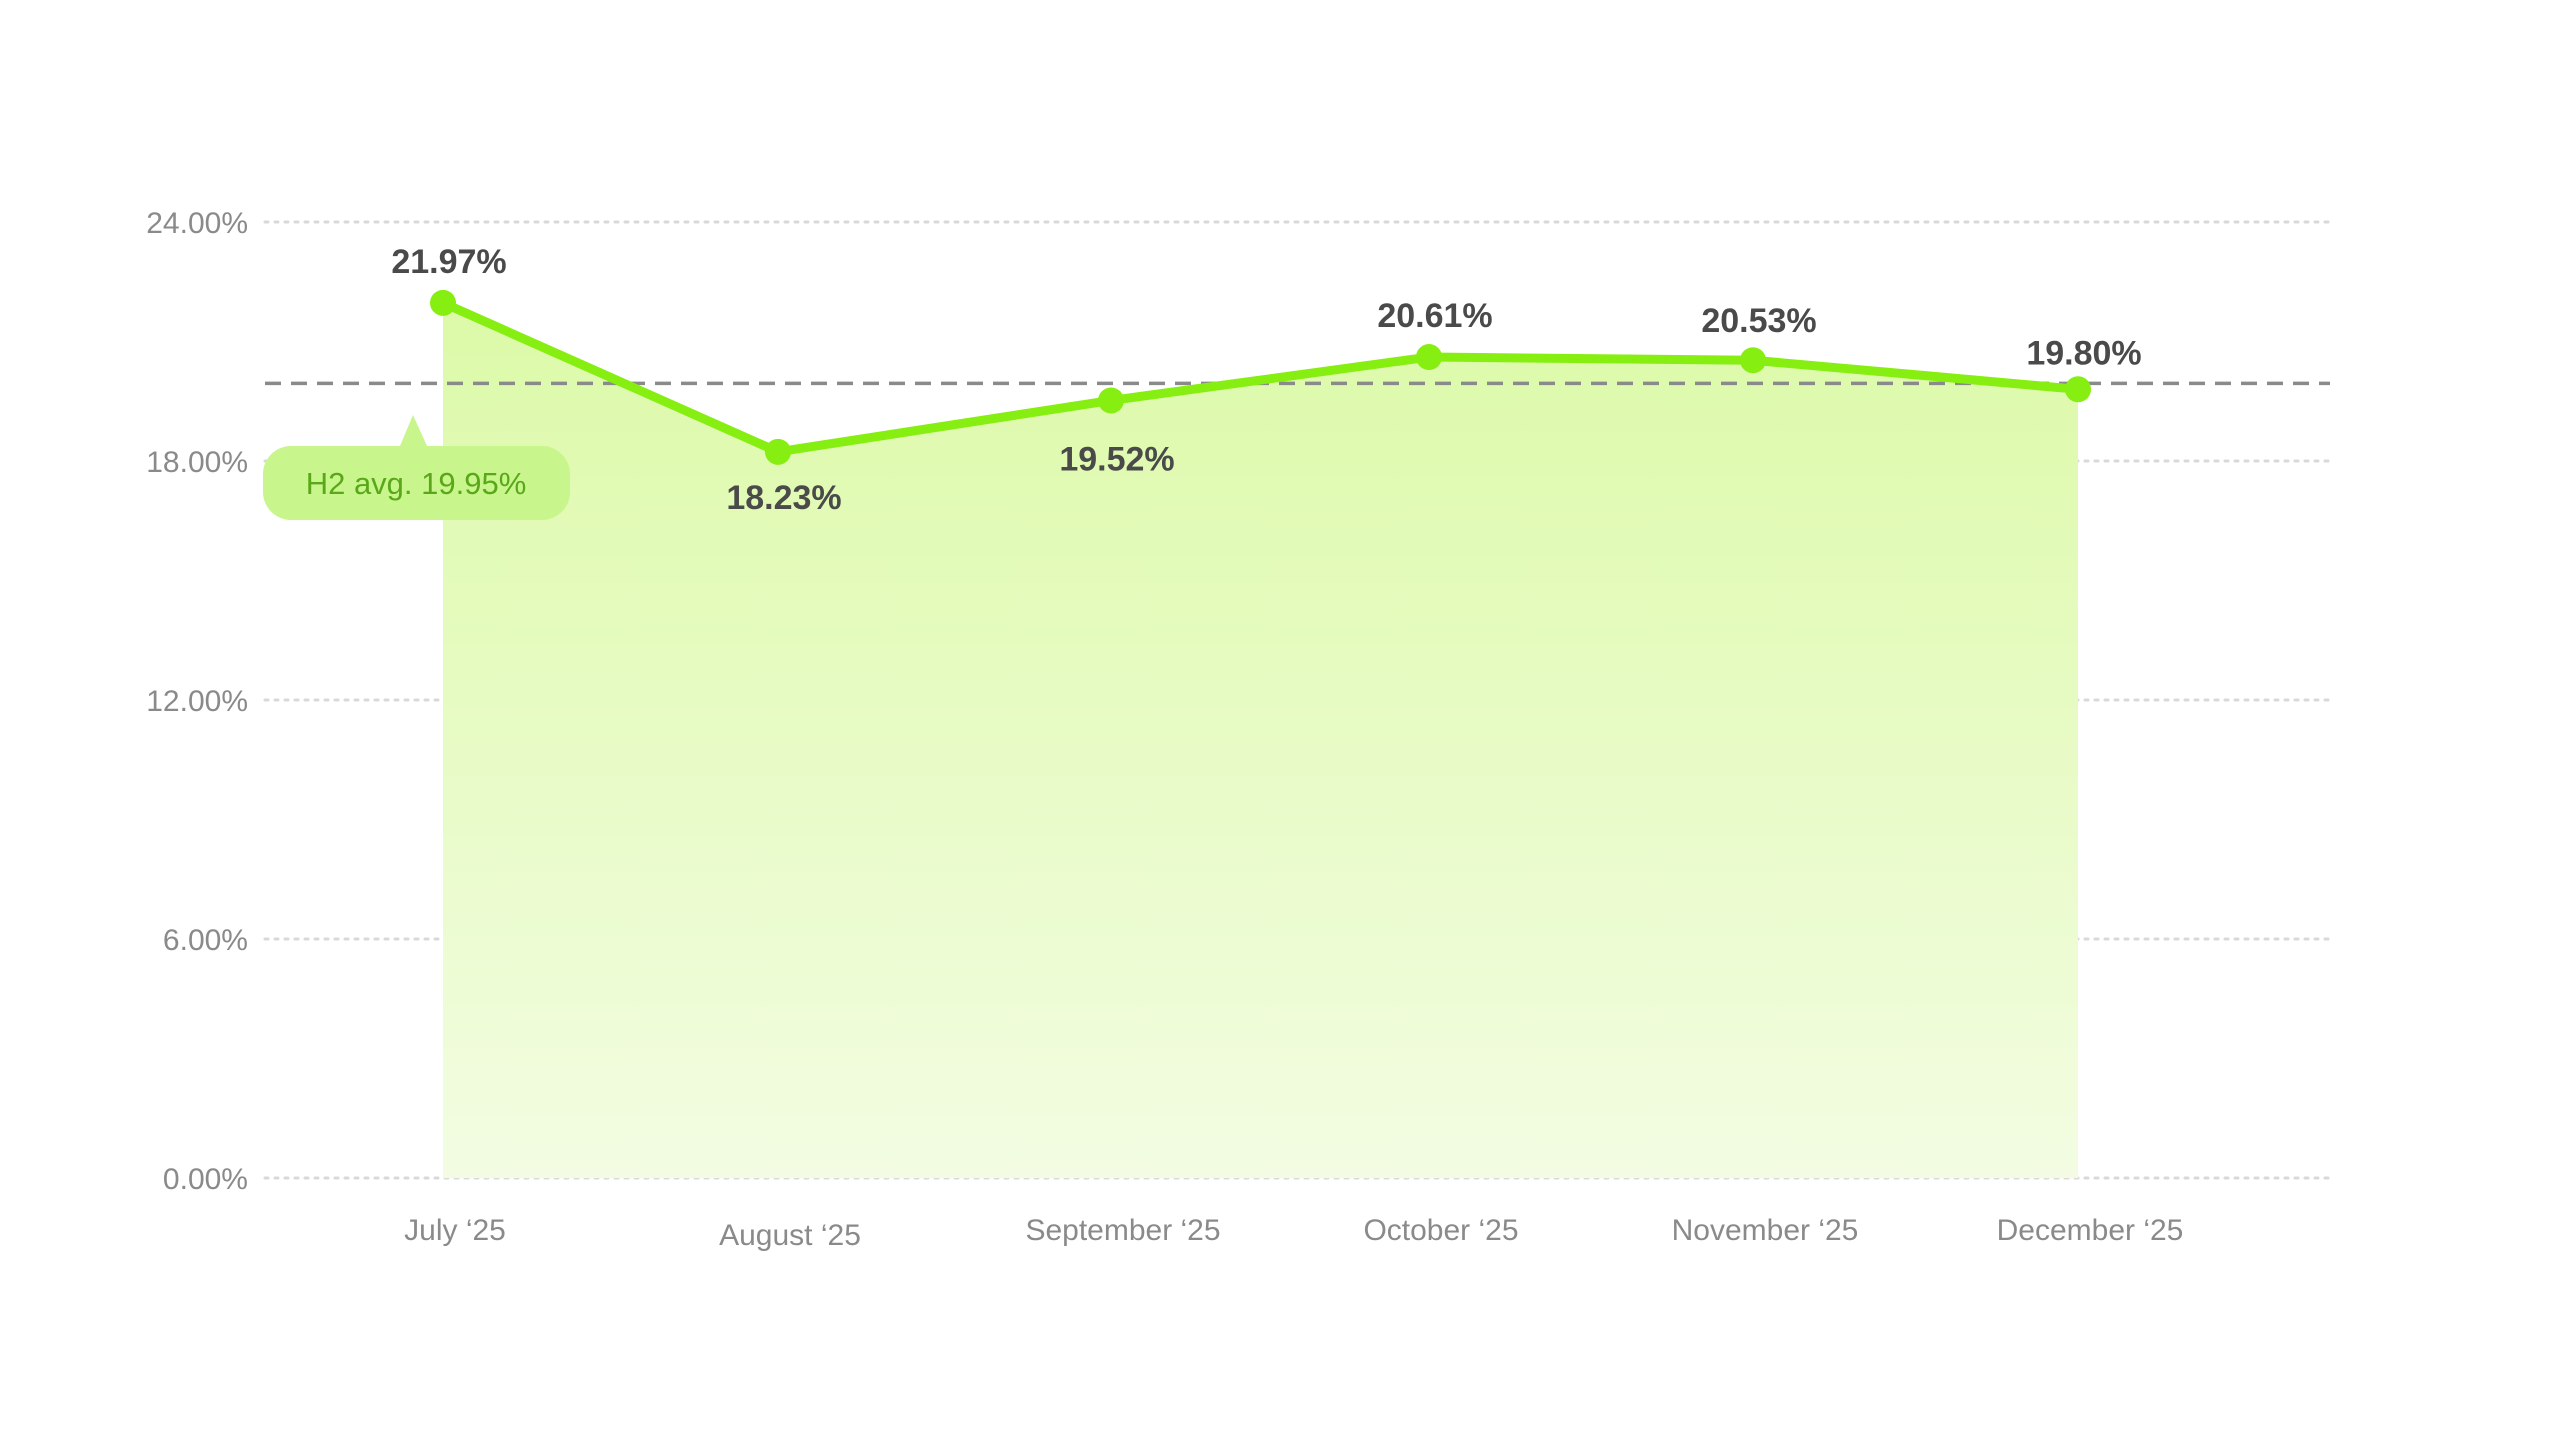 This screenshot has width=2560, height=1440. Describe the element at coordinates (197, 462) in the screenshot. I see `y-tick-label: 18.00%` at that location.